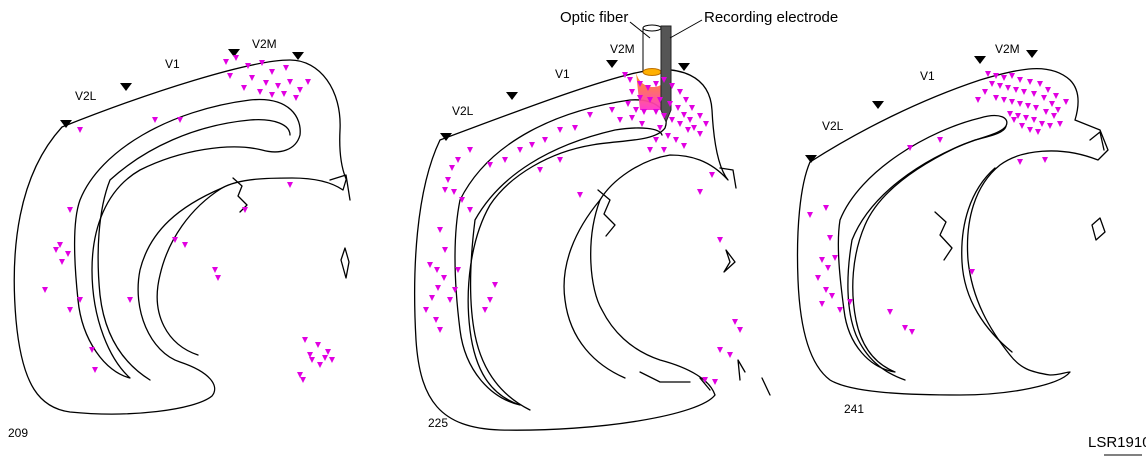 This screenshot has width=1146, height=456. What do you see at coordinates (1117, 442) in the screenshot?
I see `sample-id: LSR1910` at bounding box center [1117, 442].